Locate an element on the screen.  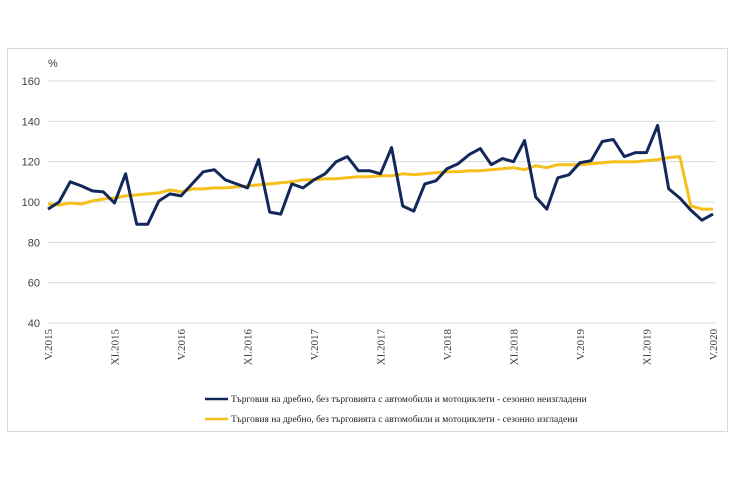
x-tick-label: XI.2015 is located at coordinates (116, 347).